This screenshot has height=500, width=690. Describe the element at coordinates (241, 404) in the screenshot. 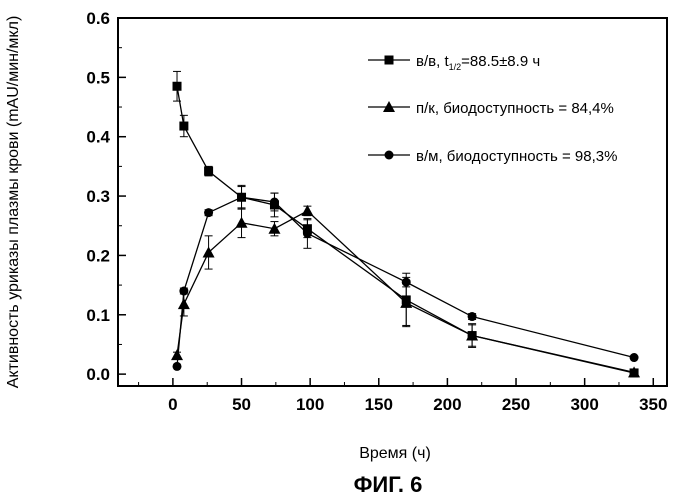

I see `x-tick-label: 50` at that location.